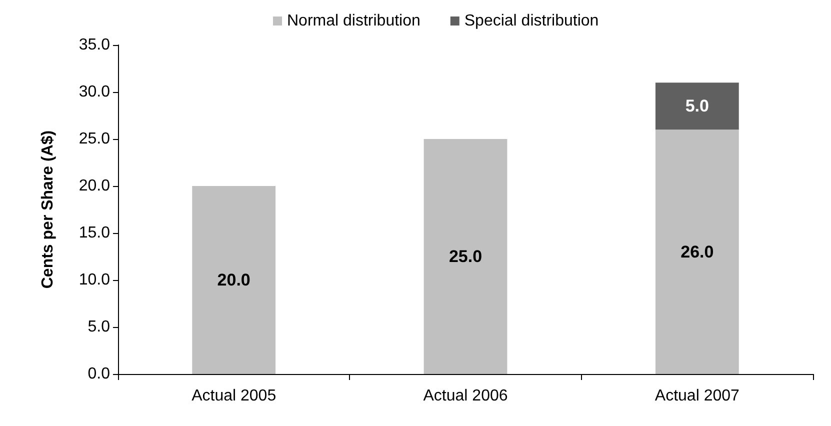  What do you see at coordinates (94, 45) in the screenshot?
I see `y-tick-label: 35.0` at bounding box center [94, 45].